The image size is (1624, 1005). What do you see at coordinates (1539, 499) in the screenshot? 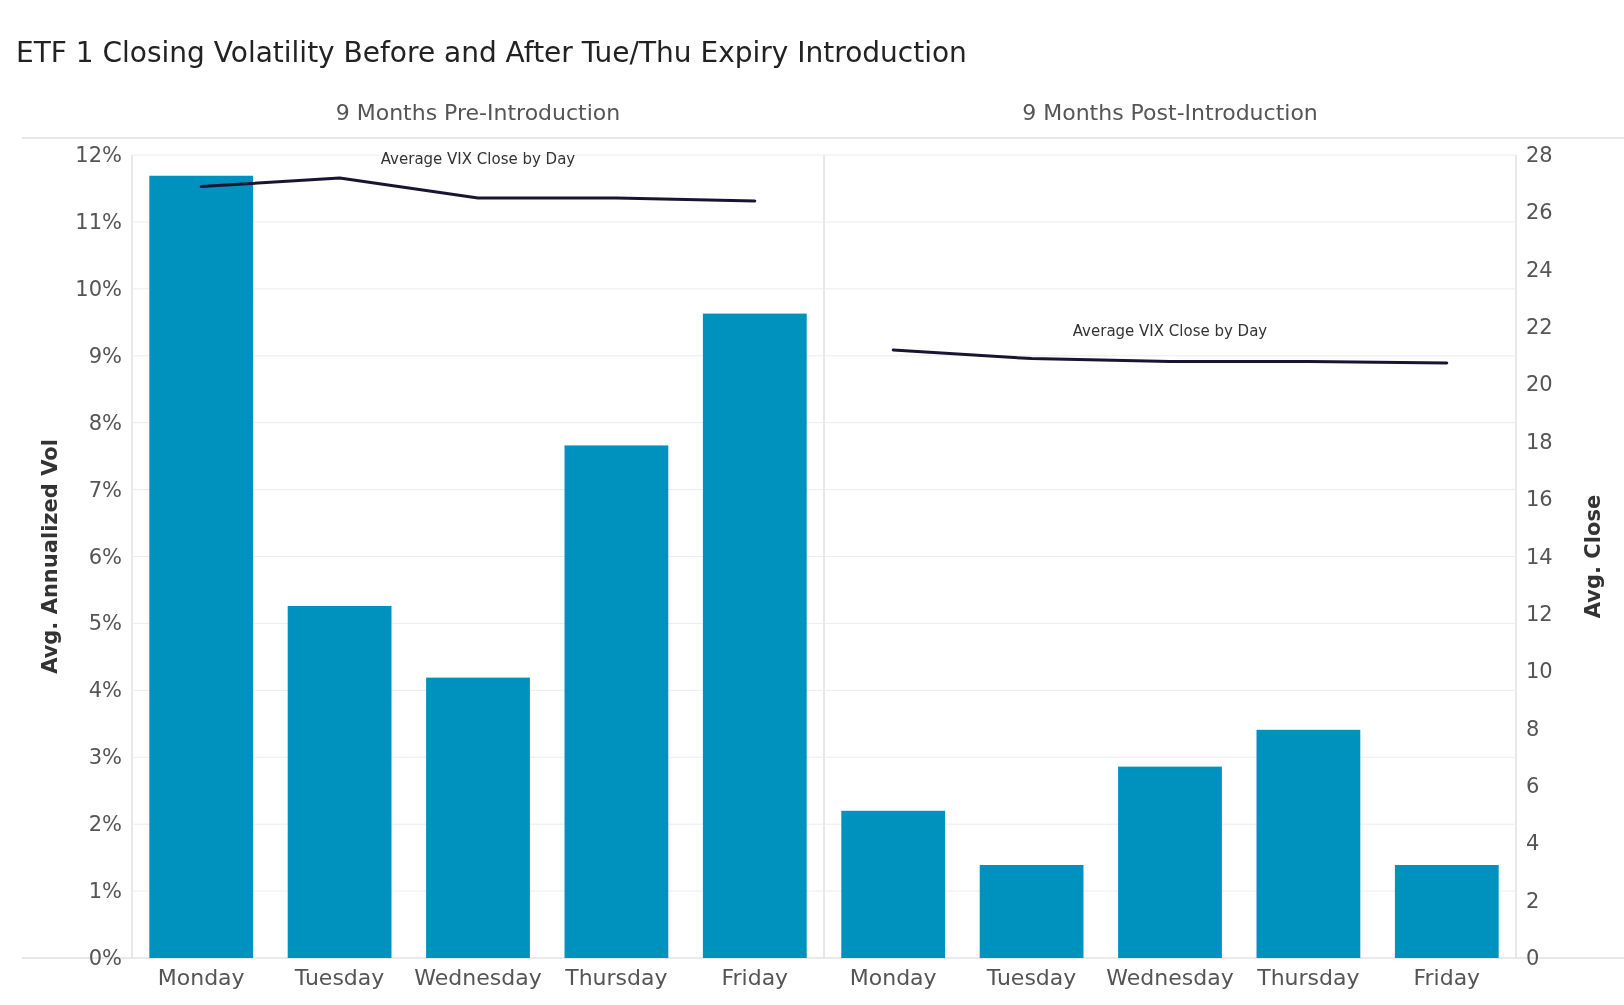
I see `y2-tick-label: 16` at bounding box center [1539, 499].